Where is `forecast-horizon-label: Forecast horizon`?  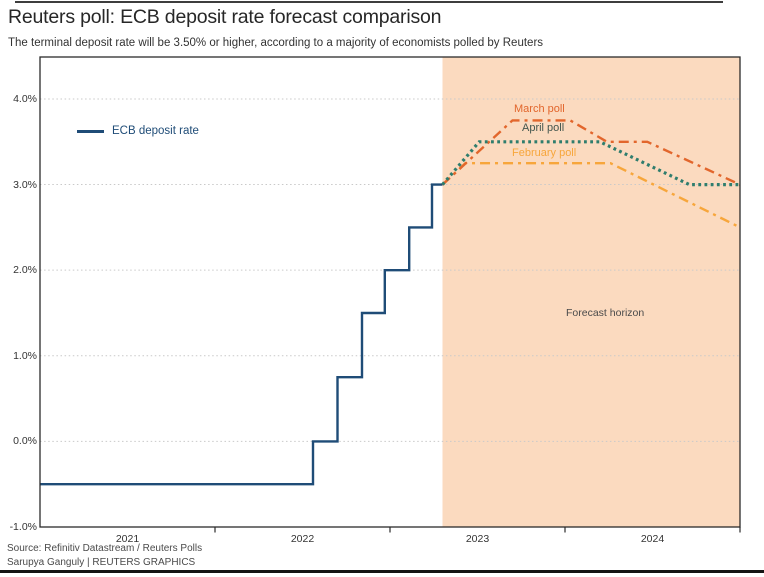
forecast-horizon-label: Forecast horizon is located at coordinates (605, 313).